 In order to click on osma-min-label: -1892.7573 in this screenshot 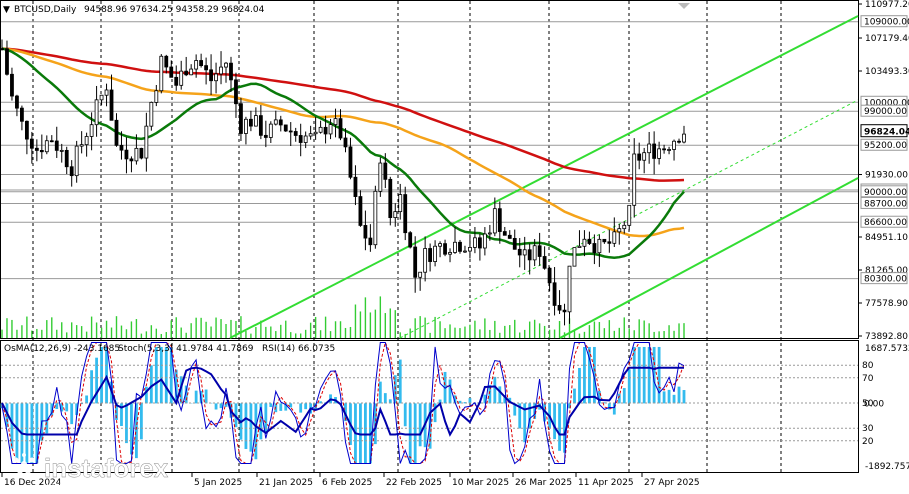, I will do `click(887, 467)`.